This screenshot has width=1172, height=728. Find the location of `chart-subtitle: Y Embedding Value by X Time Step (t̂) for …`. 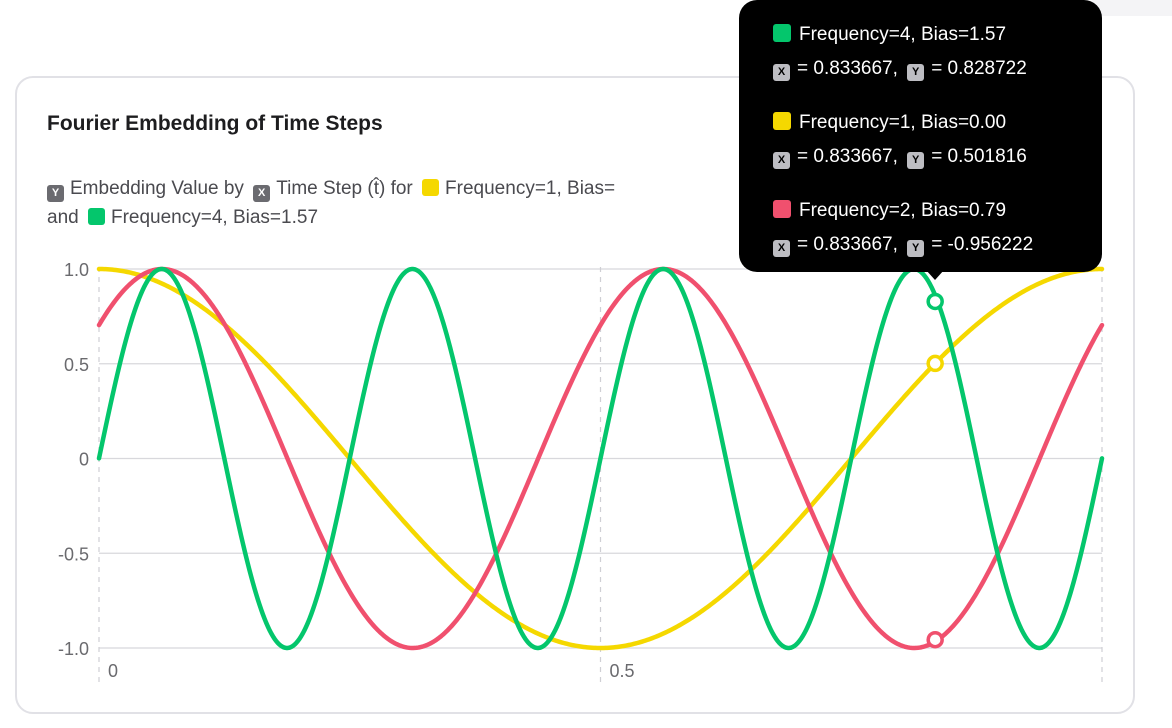

chart-subtitle: Y Embedding Value by X Time Step (t̂) for … is located at coordinates (397, 203).